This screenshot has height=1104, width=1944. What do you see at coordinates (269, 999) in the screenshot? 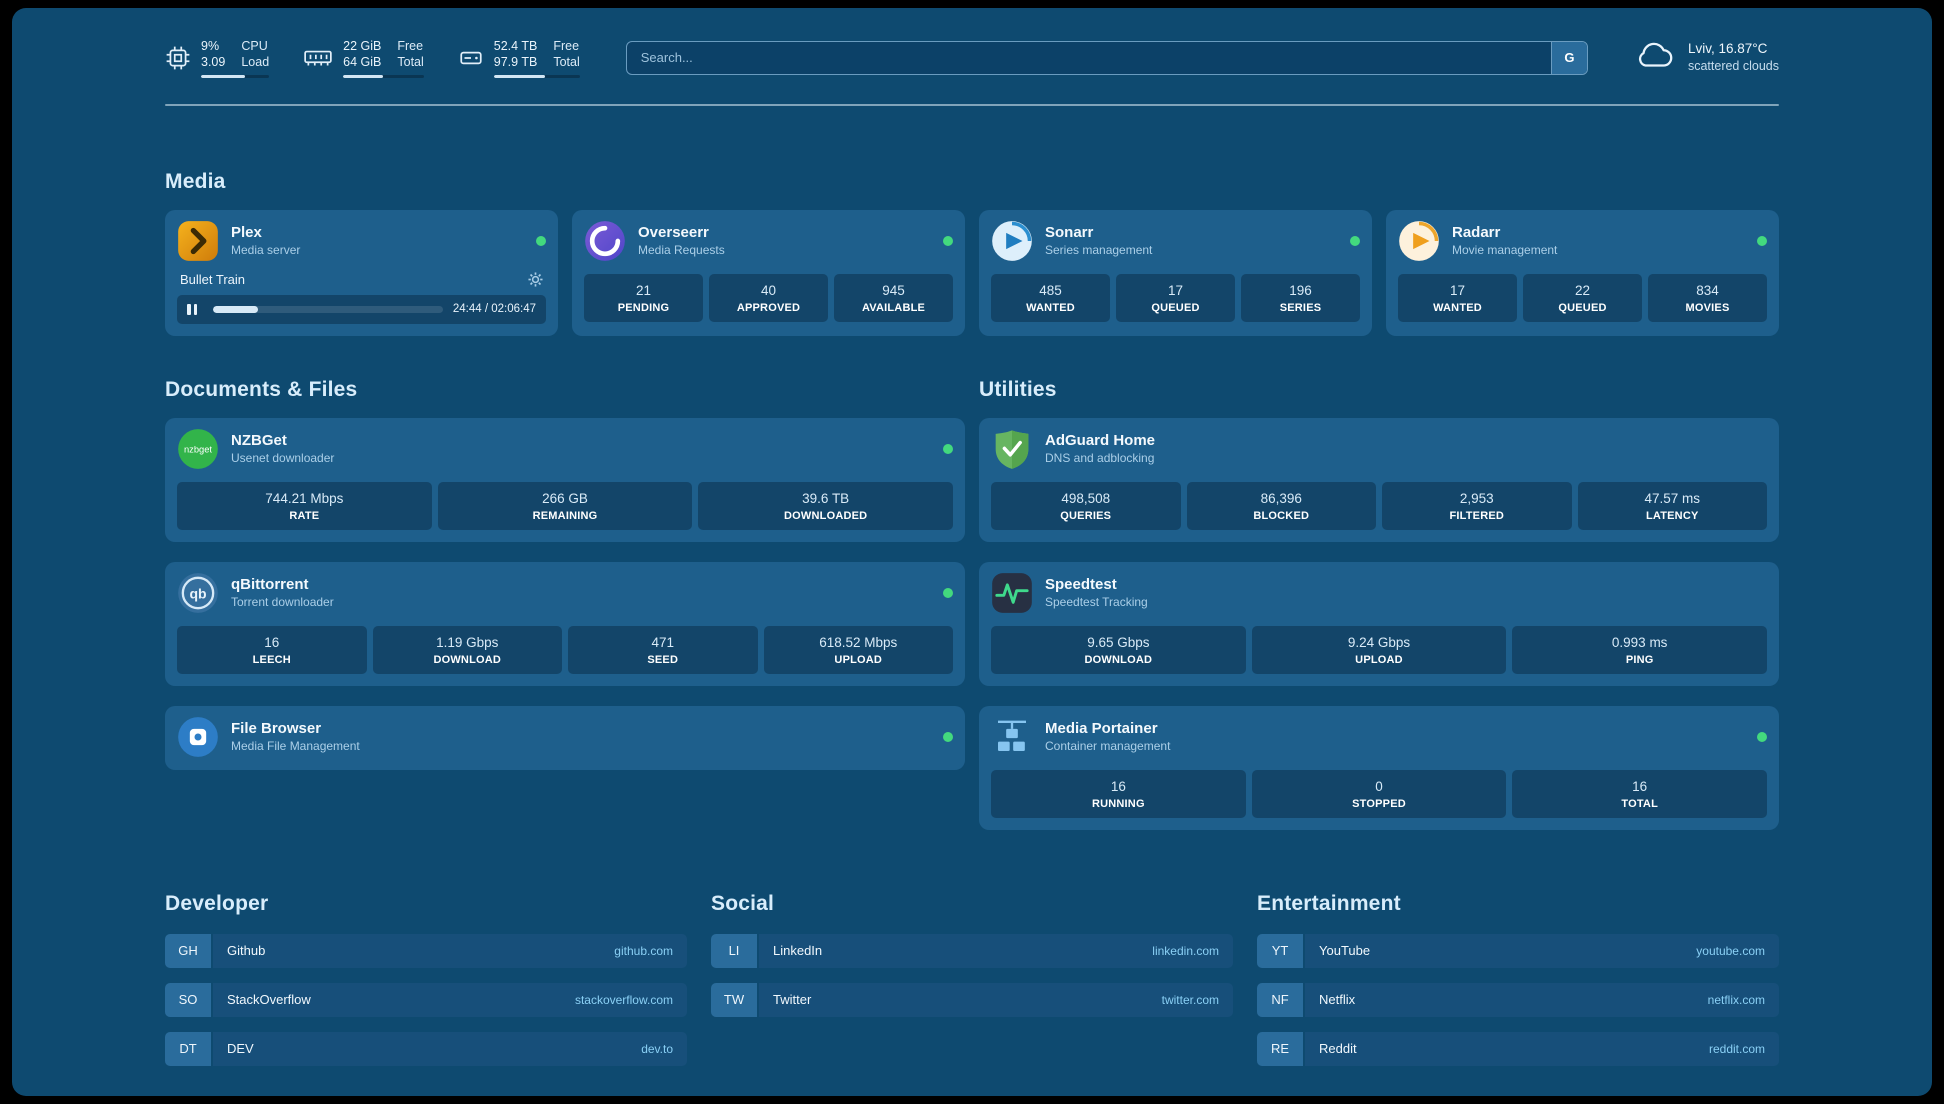
I see `bookmark-name: StackOverflow` at bounding box center [269, 999].